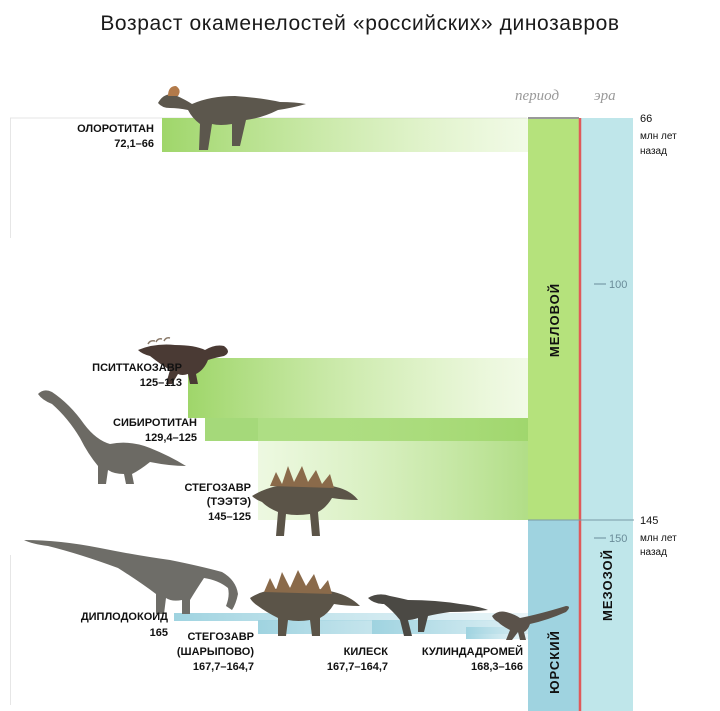  What do you see at coordinates (218, 488) in the screenshot?
I see `stegosaurus-teete-name: СТЕГОЗАВР` at bounding box center [218, 488].